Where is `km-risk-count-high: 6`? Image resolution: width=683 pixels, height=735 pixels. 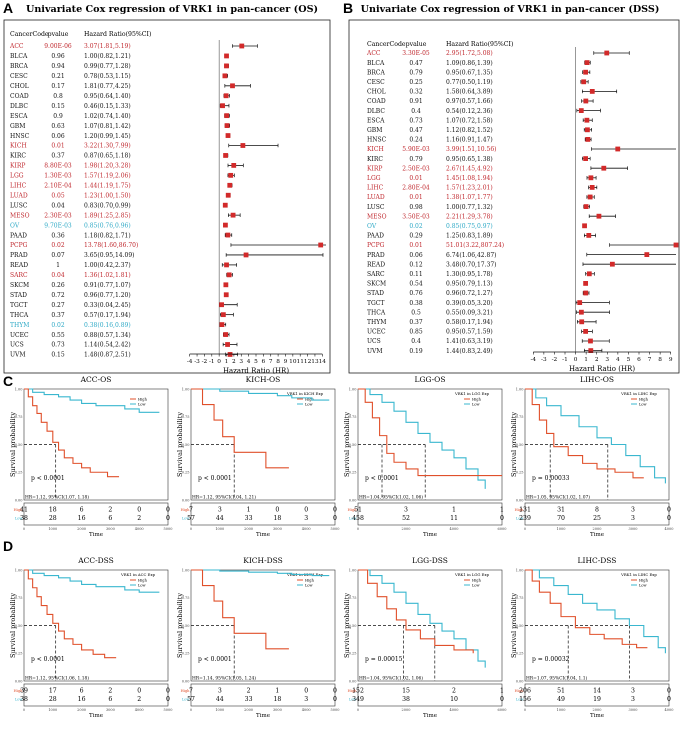
km-risk-count-high: 6 is located at coordinates (82, 510).